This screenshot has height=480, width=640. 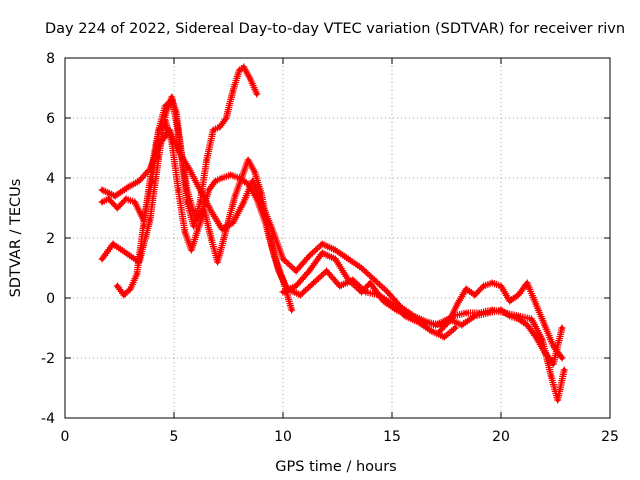 What do you see at coordinates (174, 437) in the screenshot?
I see `x-tick-label: 5` at bounding box center [174, 437].